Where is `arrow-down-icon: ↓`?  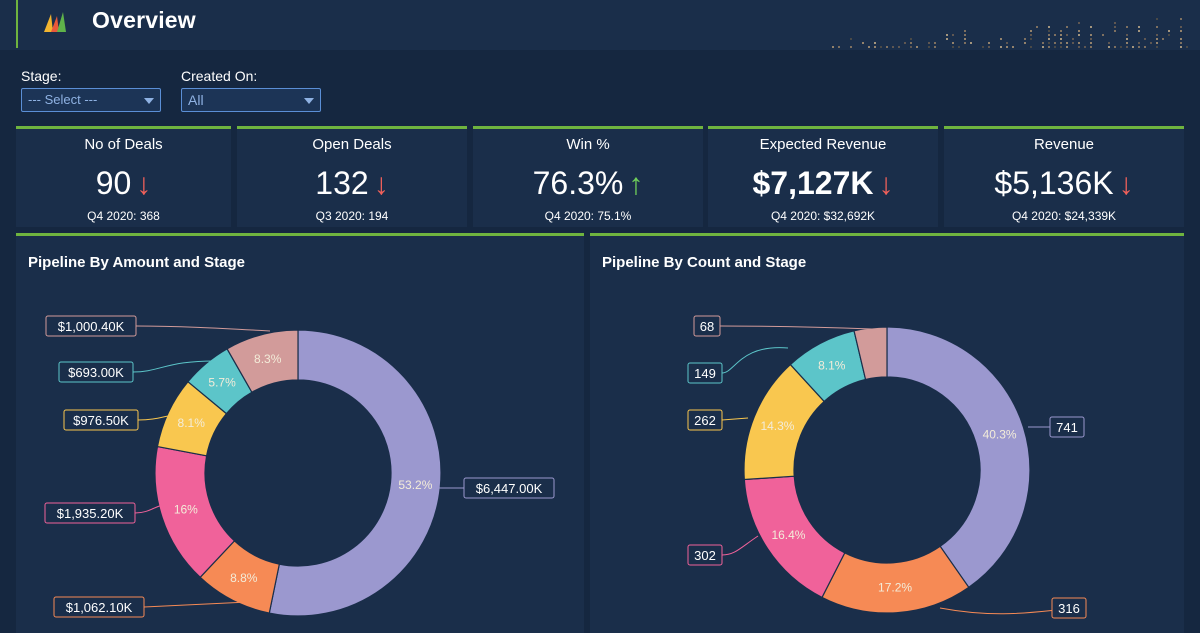 arrow-down-icon: ↓ is located at coordinates (886, 184).